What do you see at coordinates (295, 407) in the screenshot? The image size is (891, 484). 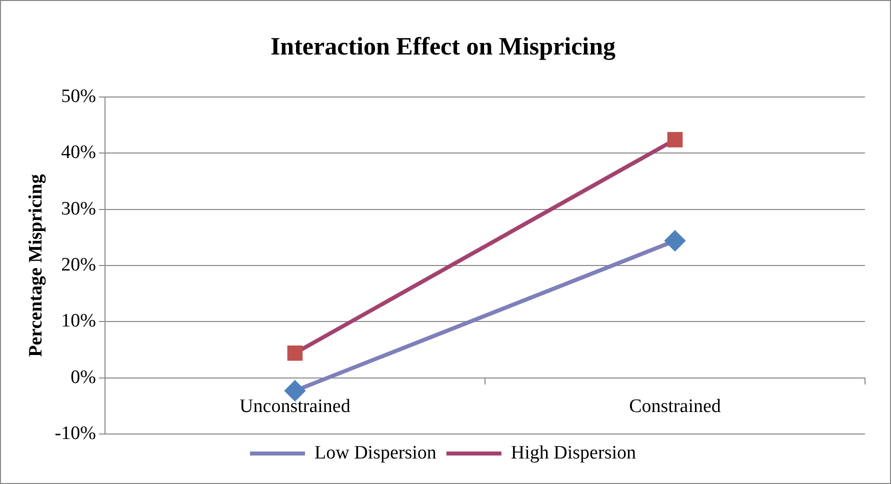 I see `x-tick-label: Unconstrained` at bounding box center [295, 407].